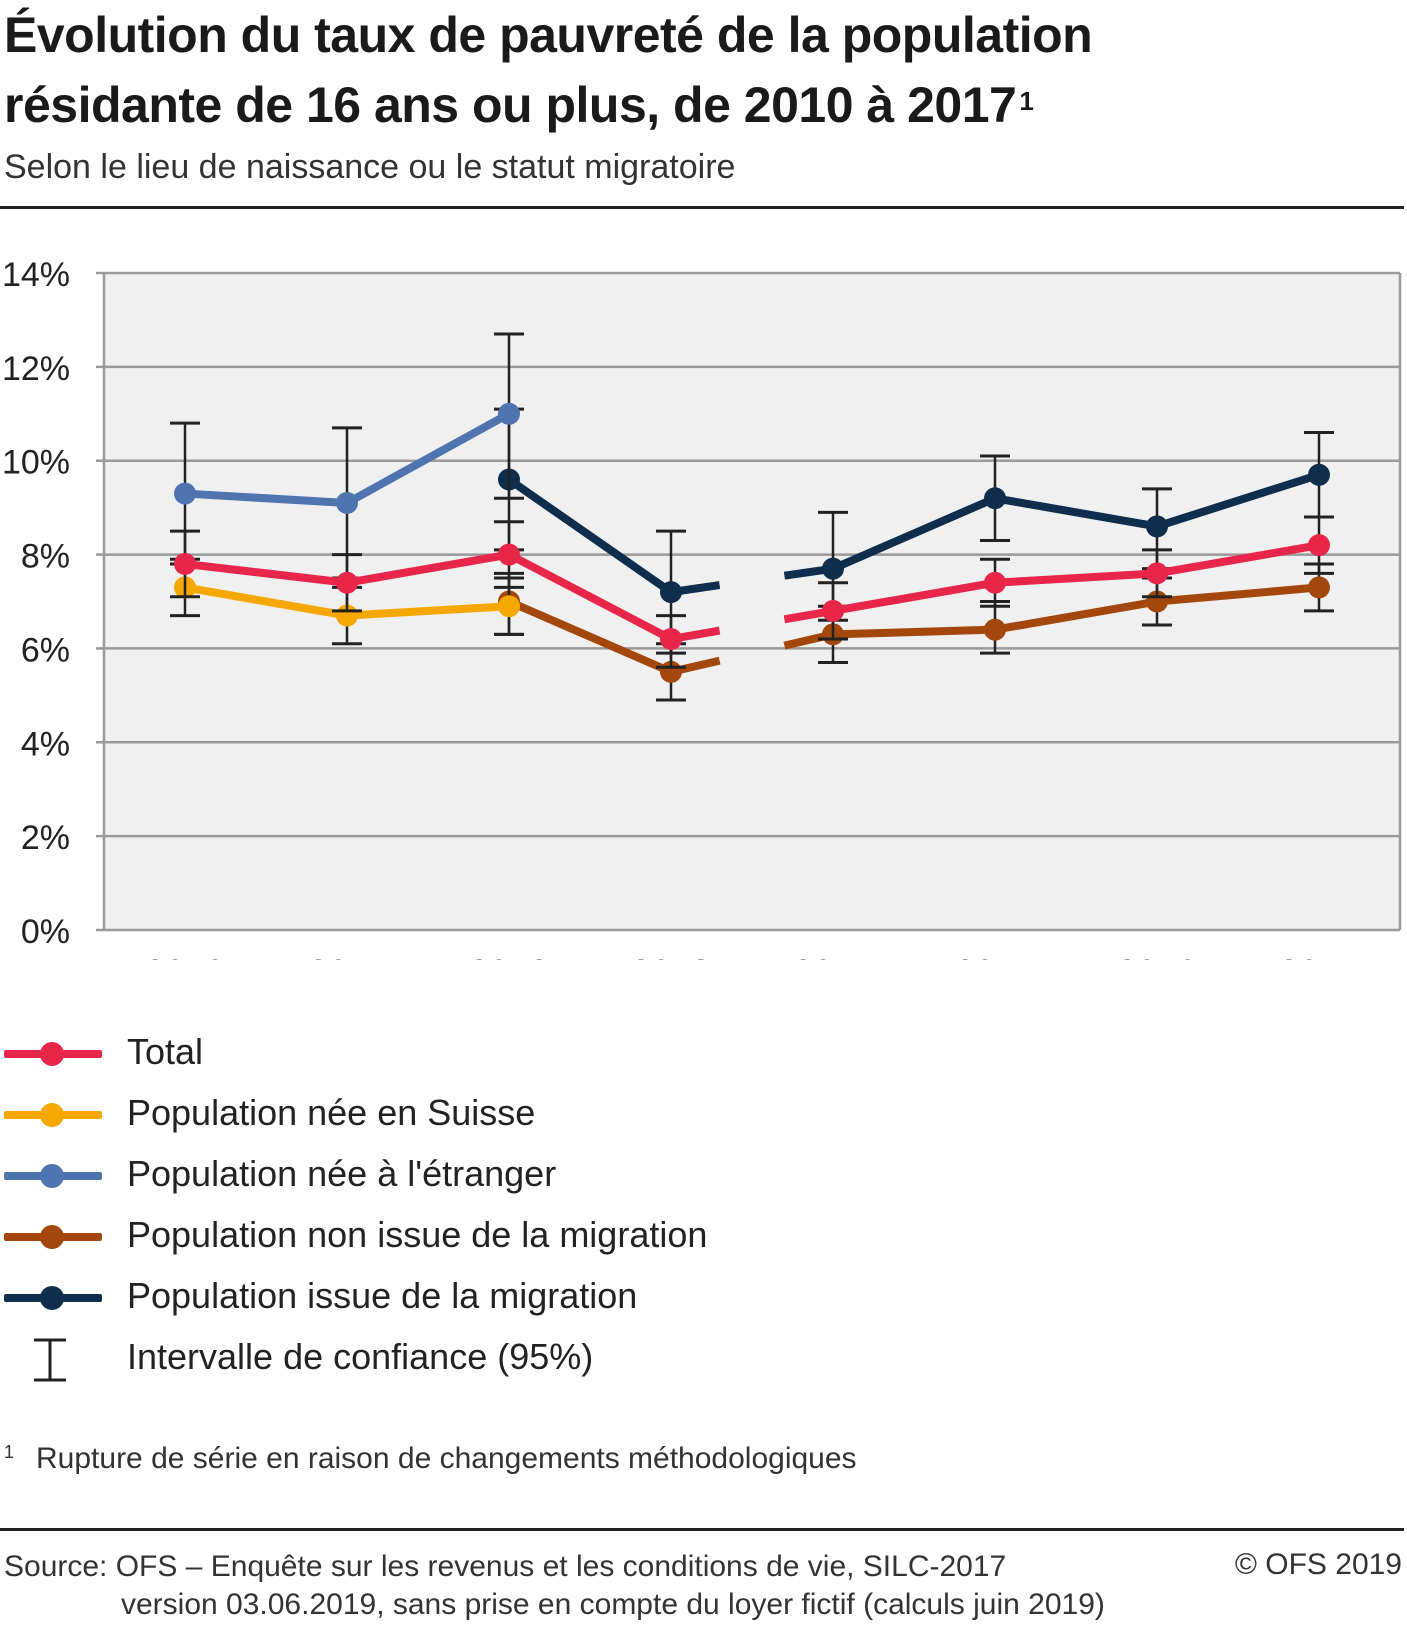 The width and height of the screenshot is (1407, 1638). Describe the element at coordinates (50, 1360) in the screenshot. I see `confidence-interval-icon` at that location.